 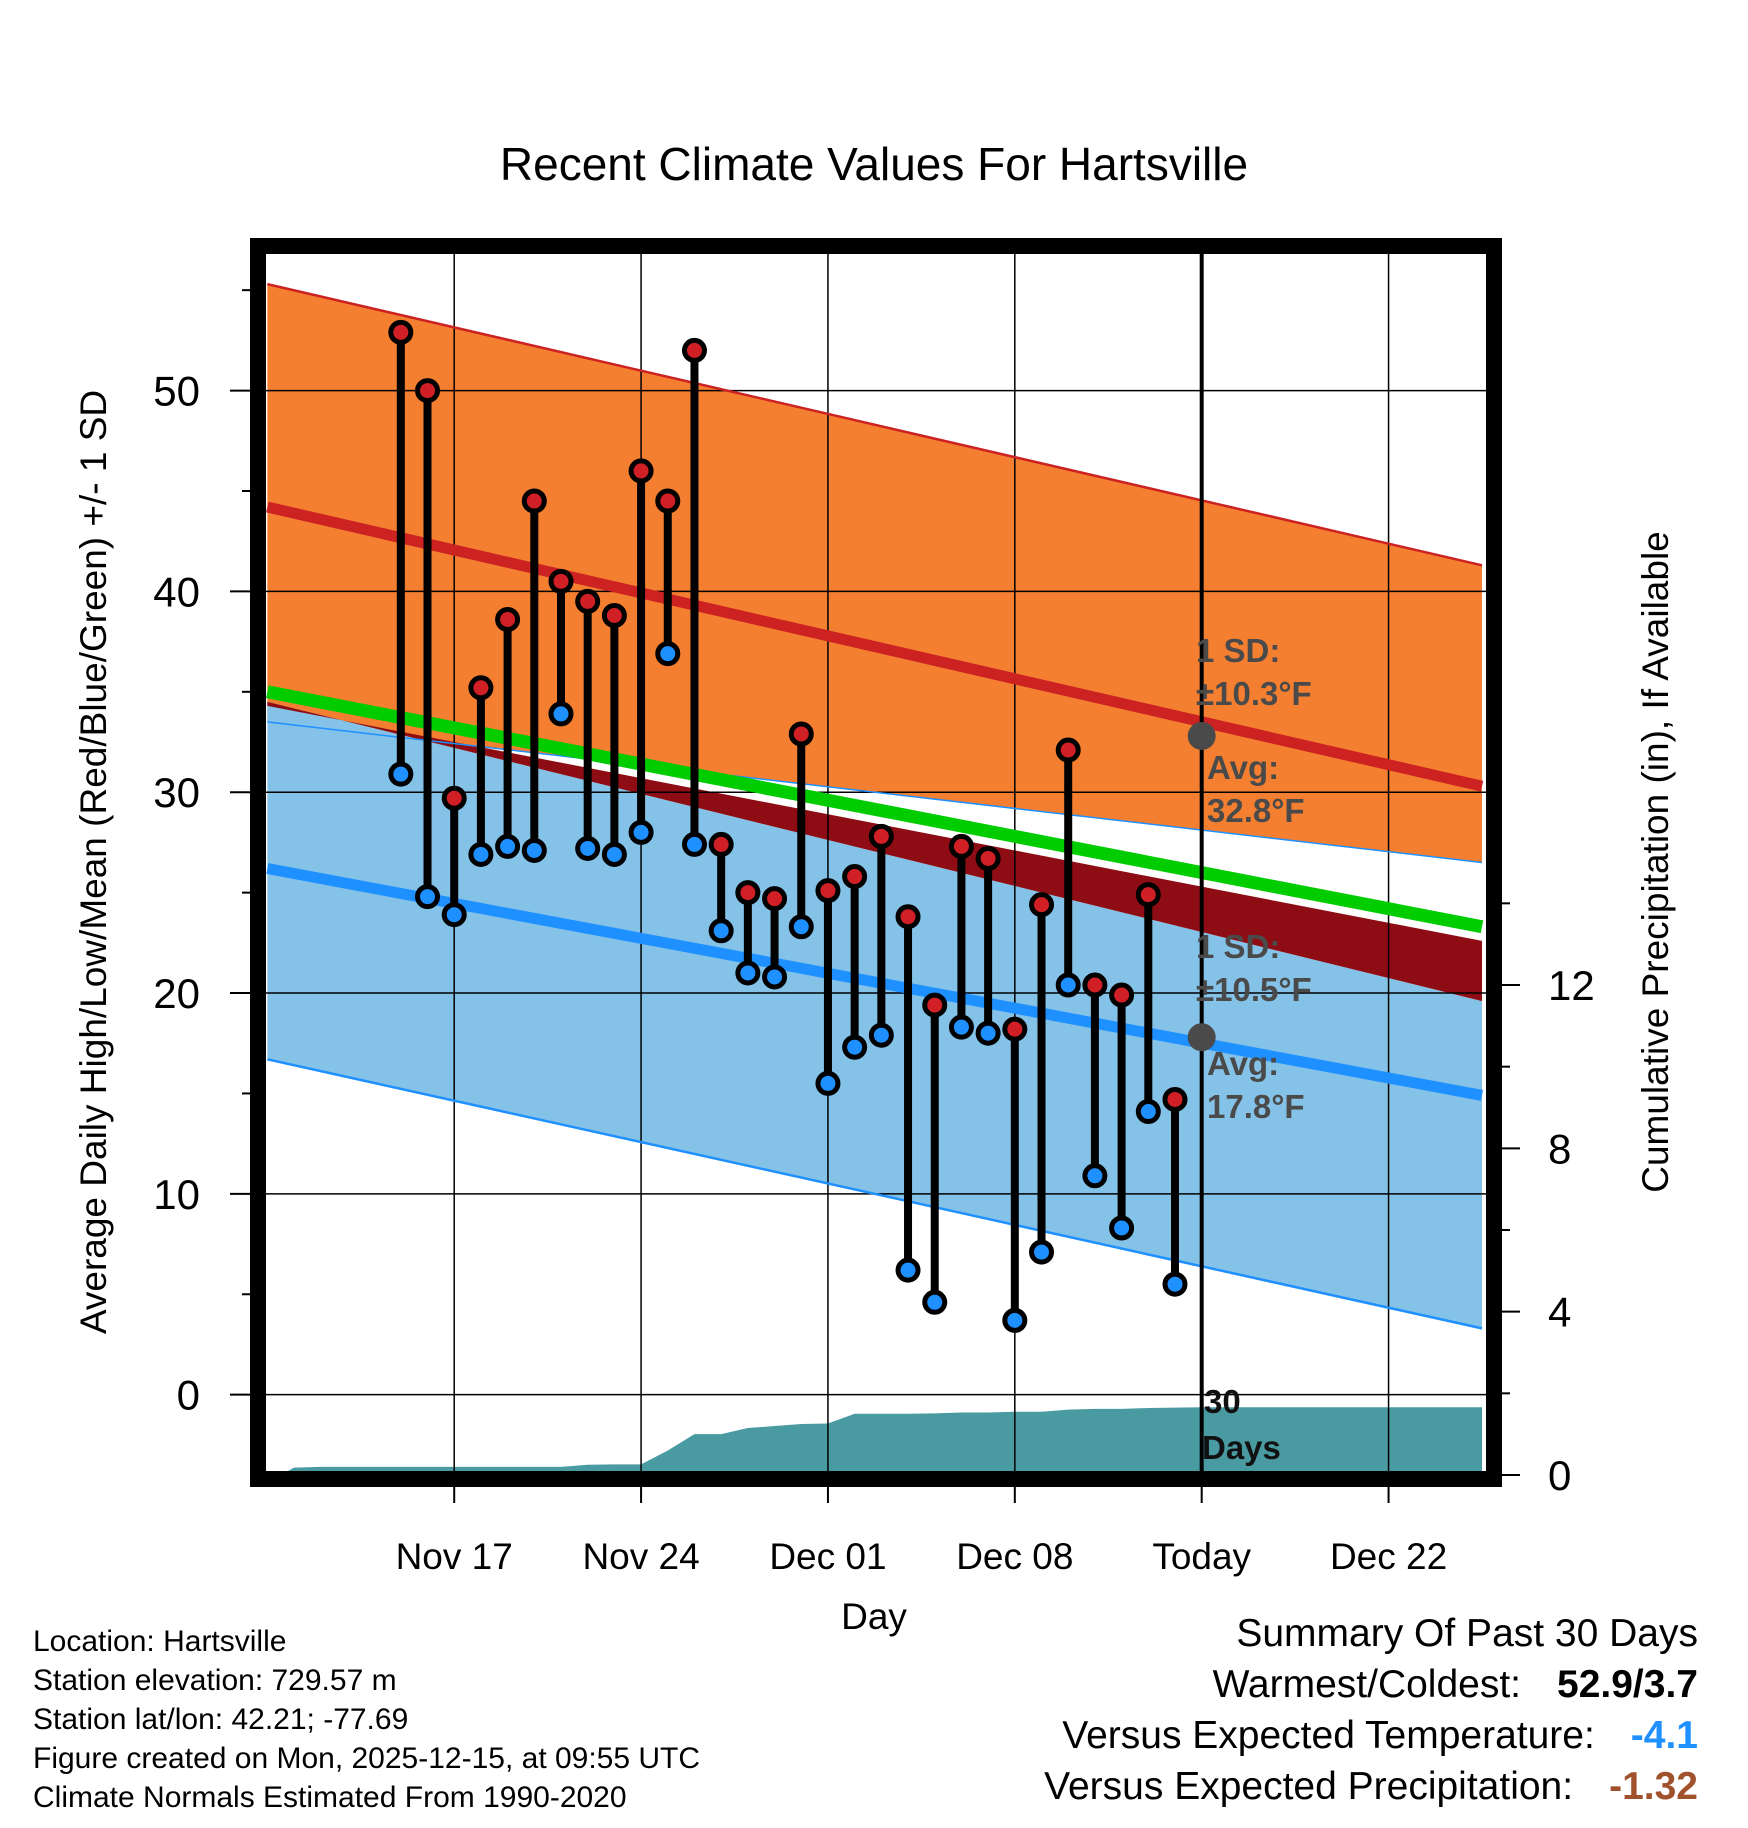 What do you see at coordinates (1367, 1684) in the screenshot?
I see `warm-cold-label: Warmest/Coldest:` at bounding box center [1367, 1684].